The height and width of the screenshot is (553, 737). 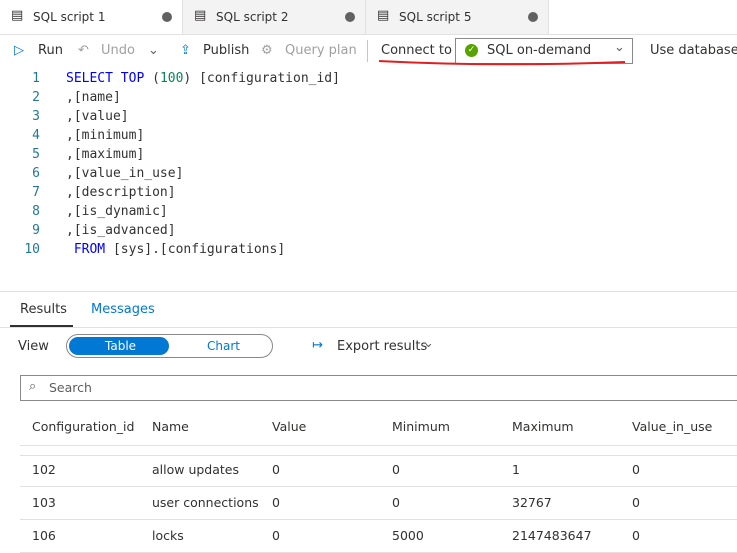 What do you see at coordinates (153, 50) in the screenshot?
I see `chevron: ⌄` at bounding box center [153, 50].